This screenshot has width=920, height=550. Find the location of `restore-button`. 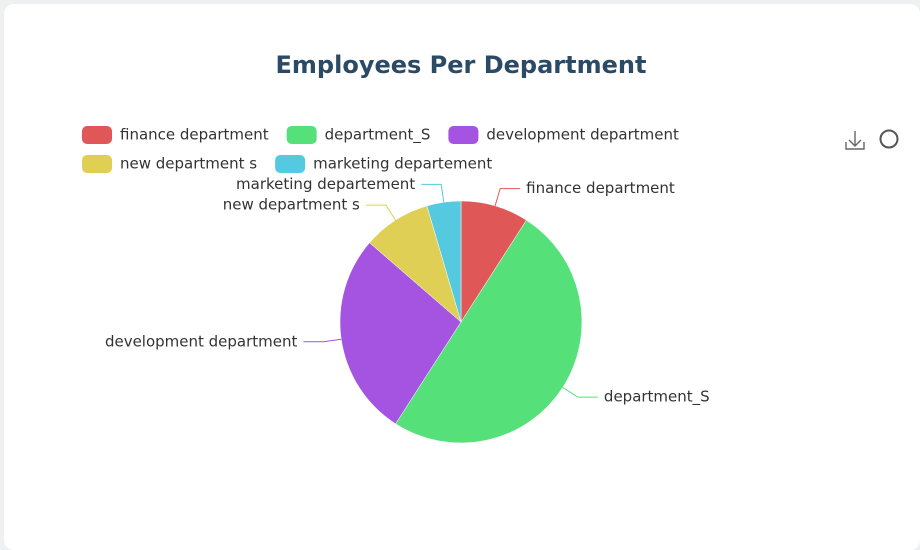

restore-button is located at coordinates (889, 139).